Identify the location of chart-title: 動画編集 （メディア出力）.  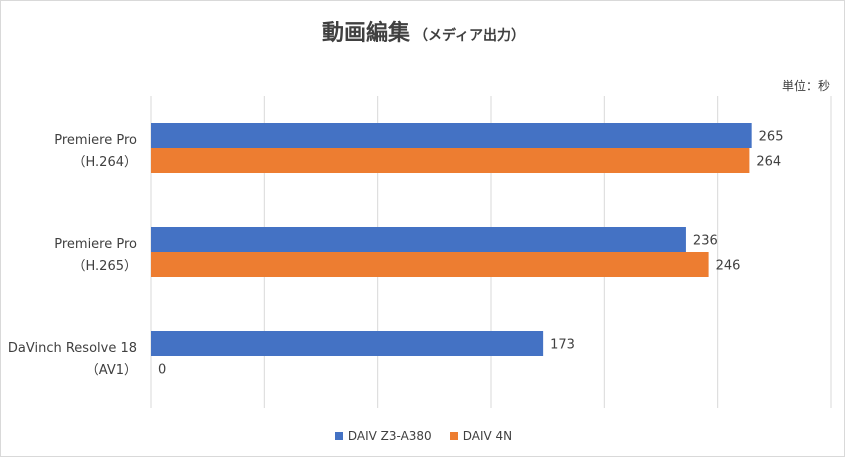
(423, 31).